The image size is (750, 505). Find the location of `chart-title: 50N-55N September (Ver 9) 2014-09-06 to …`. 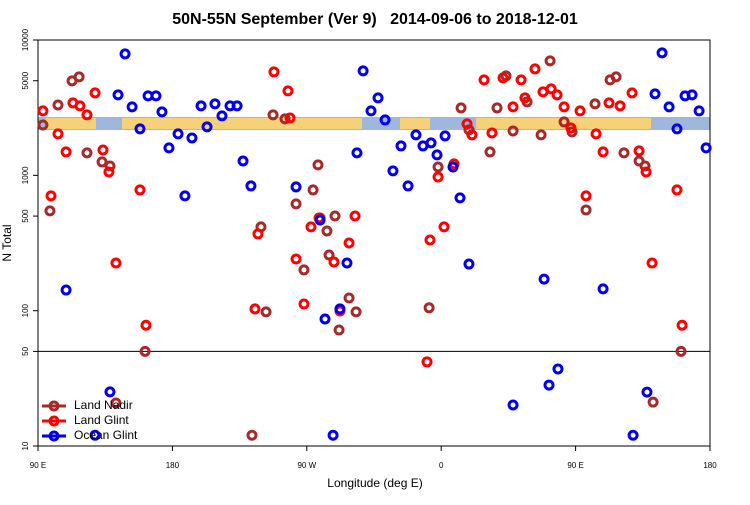

chart-title: 50N-55N September (Ver 9) 2014-09-06 to … is located at coordinates (375, 19).